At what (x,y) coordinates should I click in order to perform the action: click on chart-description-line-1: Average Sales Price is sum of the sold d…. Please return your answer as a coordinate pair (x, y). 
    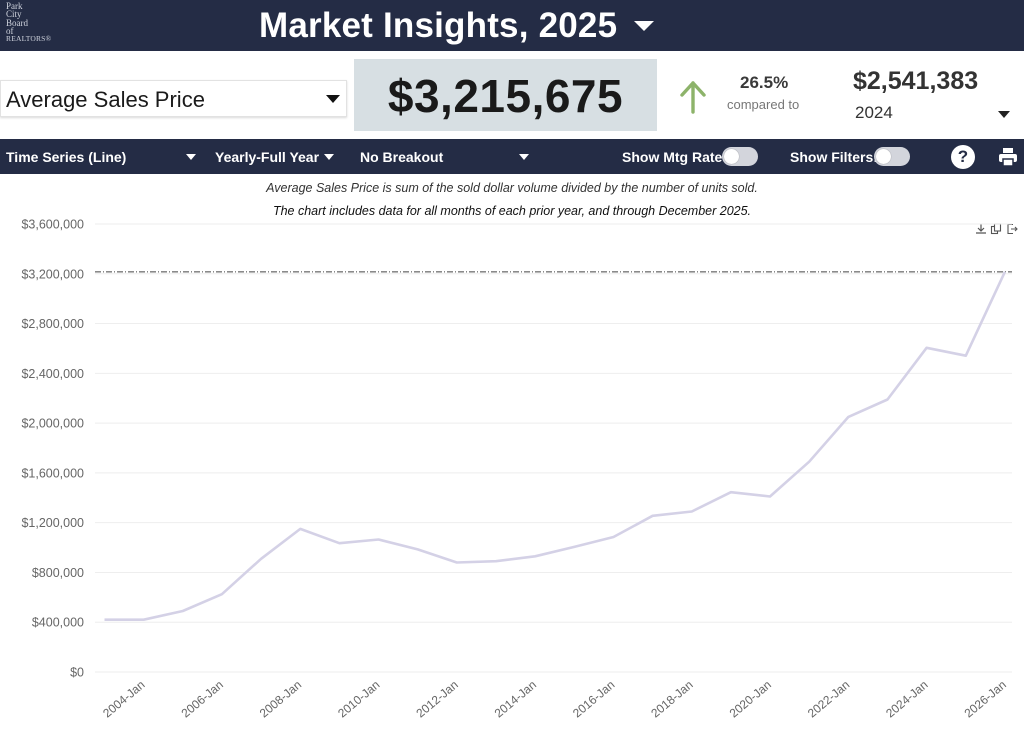
    Looking at the image, I should click on (512, 188).